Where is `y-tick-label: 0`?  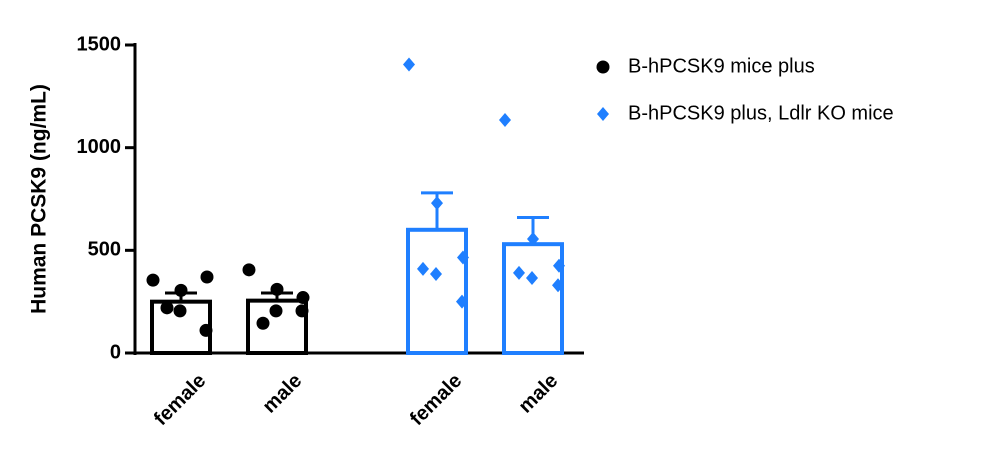 y-tick-label: 0 is located at coordinates (115, 352).